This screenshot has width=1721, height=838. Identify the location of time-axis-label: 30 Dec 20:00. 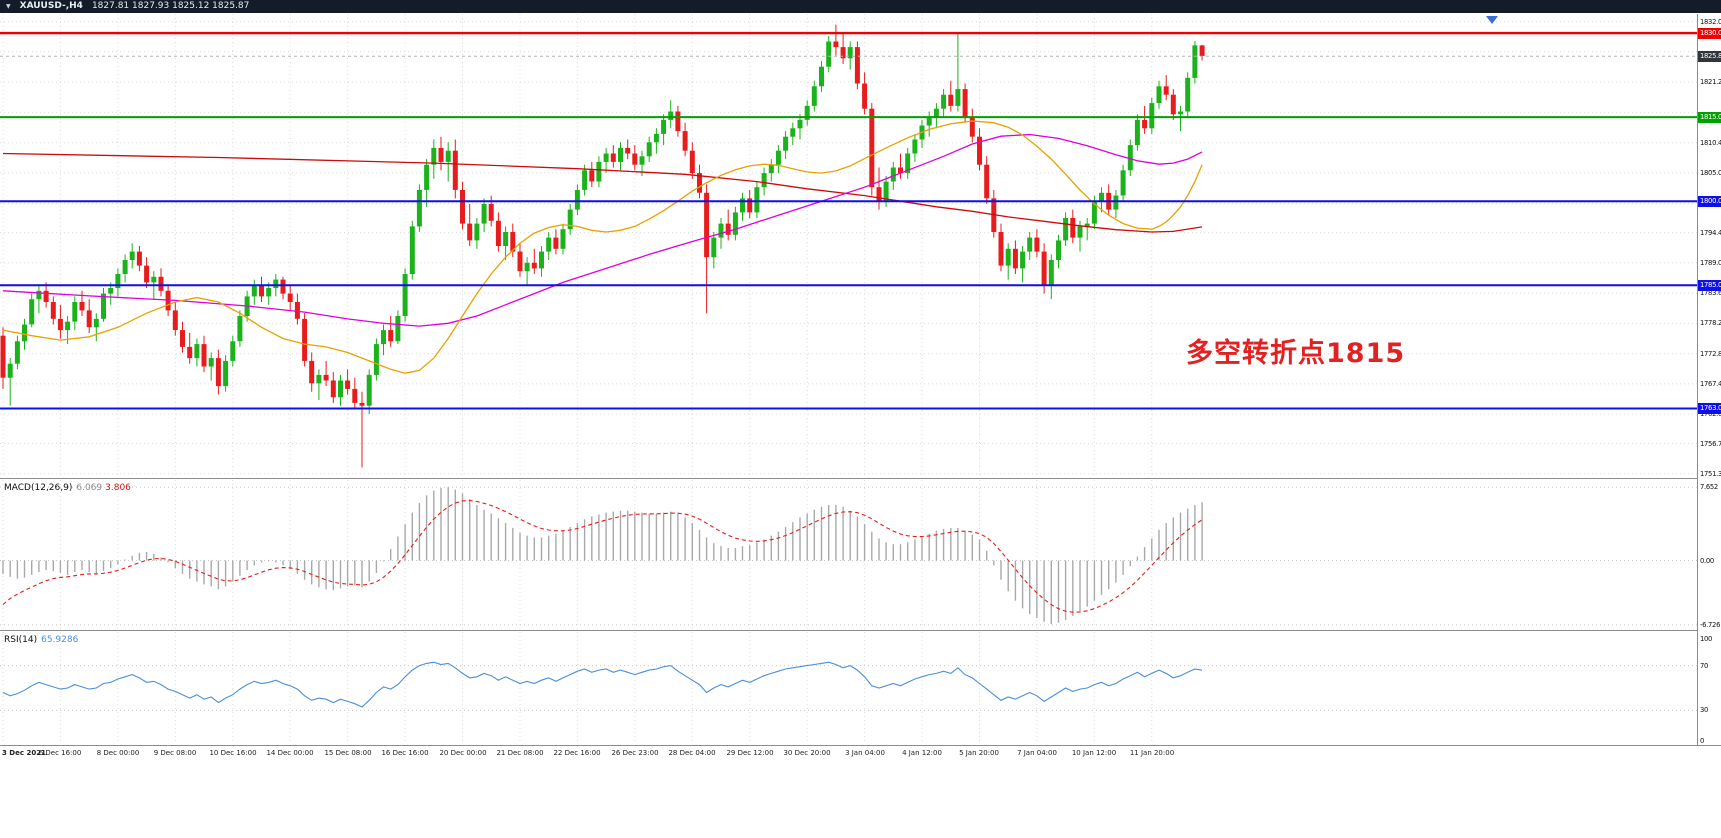
(807, 753).